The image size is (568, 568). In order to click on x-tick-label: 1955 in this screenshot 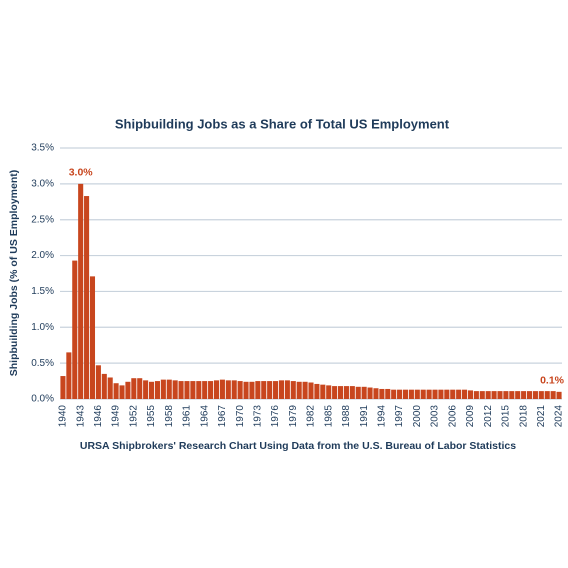, I will do `click(151, 416)`.